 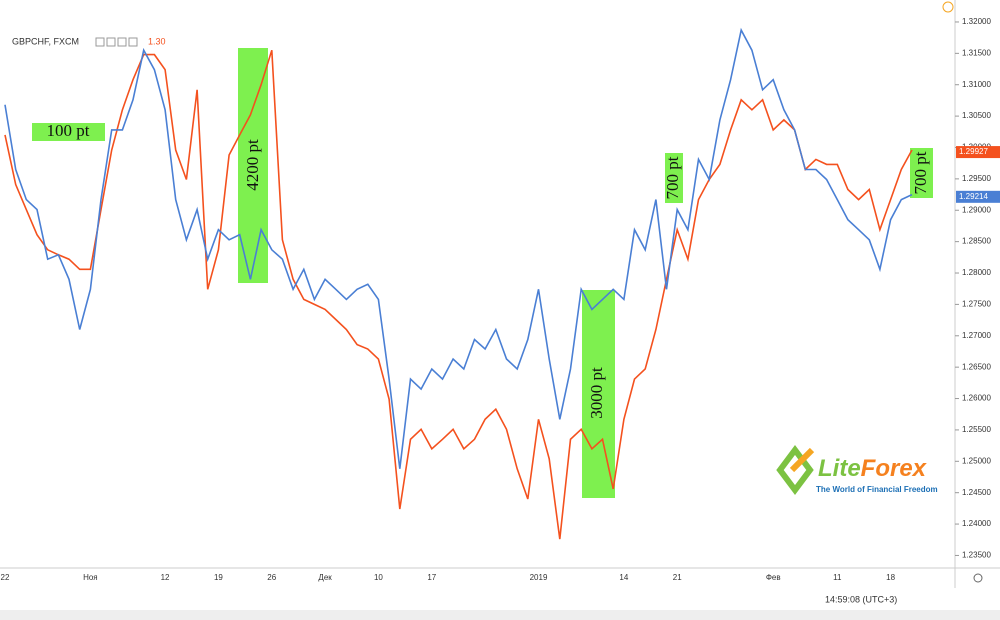 I want to click on x-tick-label: 26, so click(x=271, y=577).